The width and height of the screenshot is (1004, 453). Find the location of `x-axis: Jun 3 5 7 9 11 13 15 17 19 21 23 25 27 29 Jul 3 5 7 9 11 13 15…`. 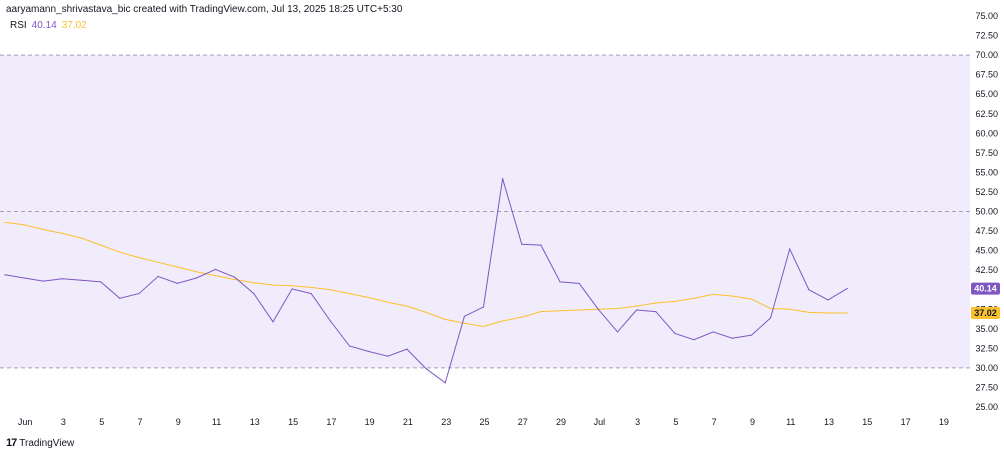

x-axis: Jun 3 5 7 9 11 13 15 17 19 21 23 25 27 29 Jul 3 5 7 9 11 13 15… is located at coordinates (483, 422).